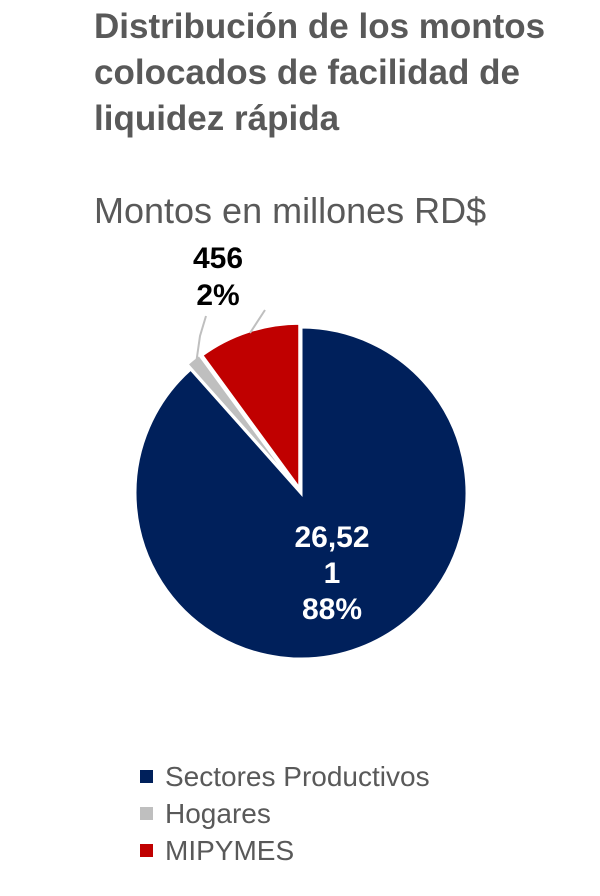 The height and width of the screenshot is (896, 600). I want to click on leader-line-hogares, so click(201, 340).